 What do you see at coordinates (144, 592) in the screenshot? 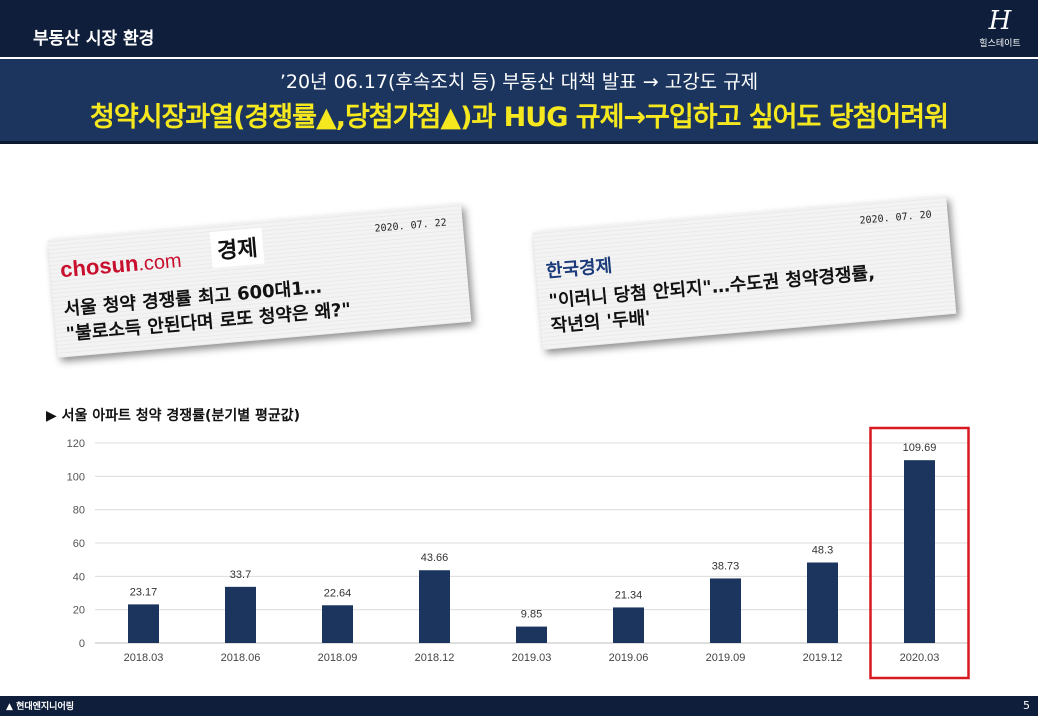
I see `bar-value-label: 23.17` at bounding box center [144, 592].